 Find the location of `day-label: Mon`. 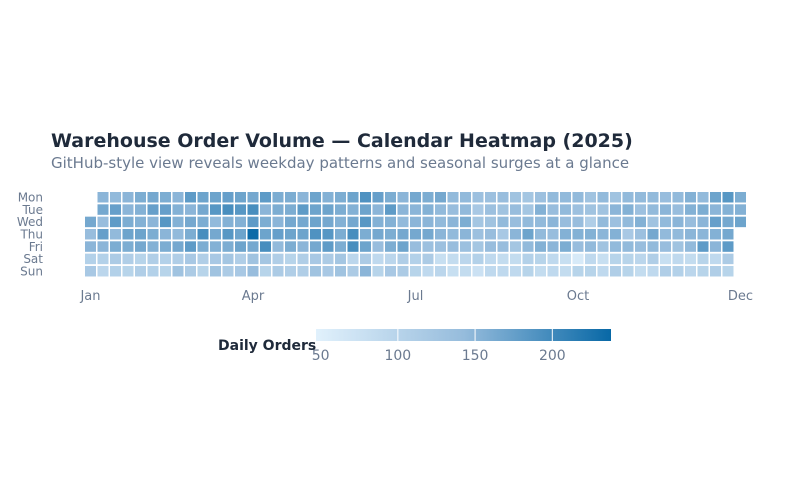

day-label: Mon is located at coordinates (30, 198).